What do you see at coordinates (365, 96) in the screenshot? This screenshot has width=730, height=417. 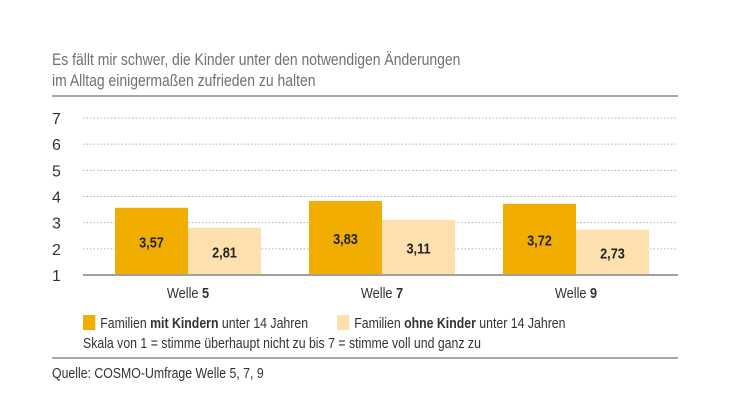 I see `title-divider` at bounding box center [365, 96].